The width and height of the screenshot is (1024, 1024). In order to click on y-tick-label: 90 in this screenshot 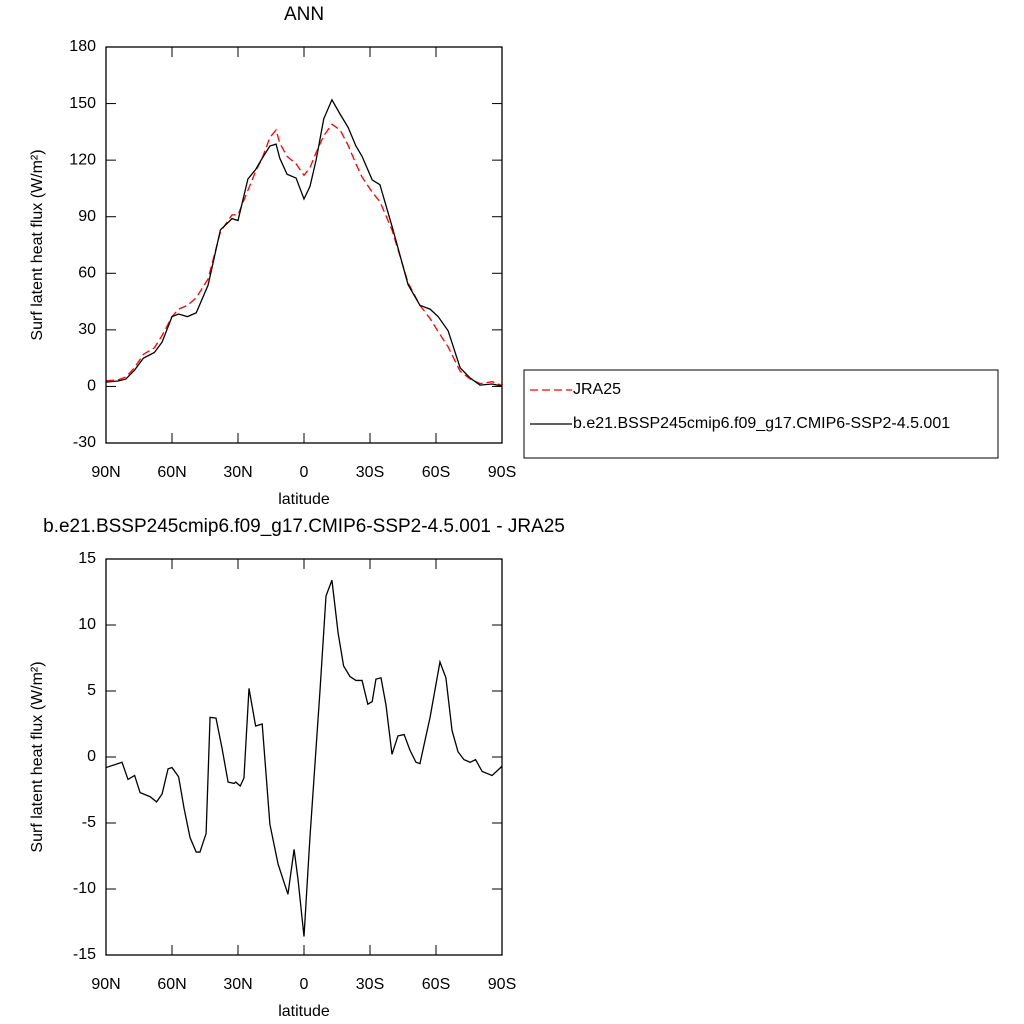, I will do `click(87, 216)`.